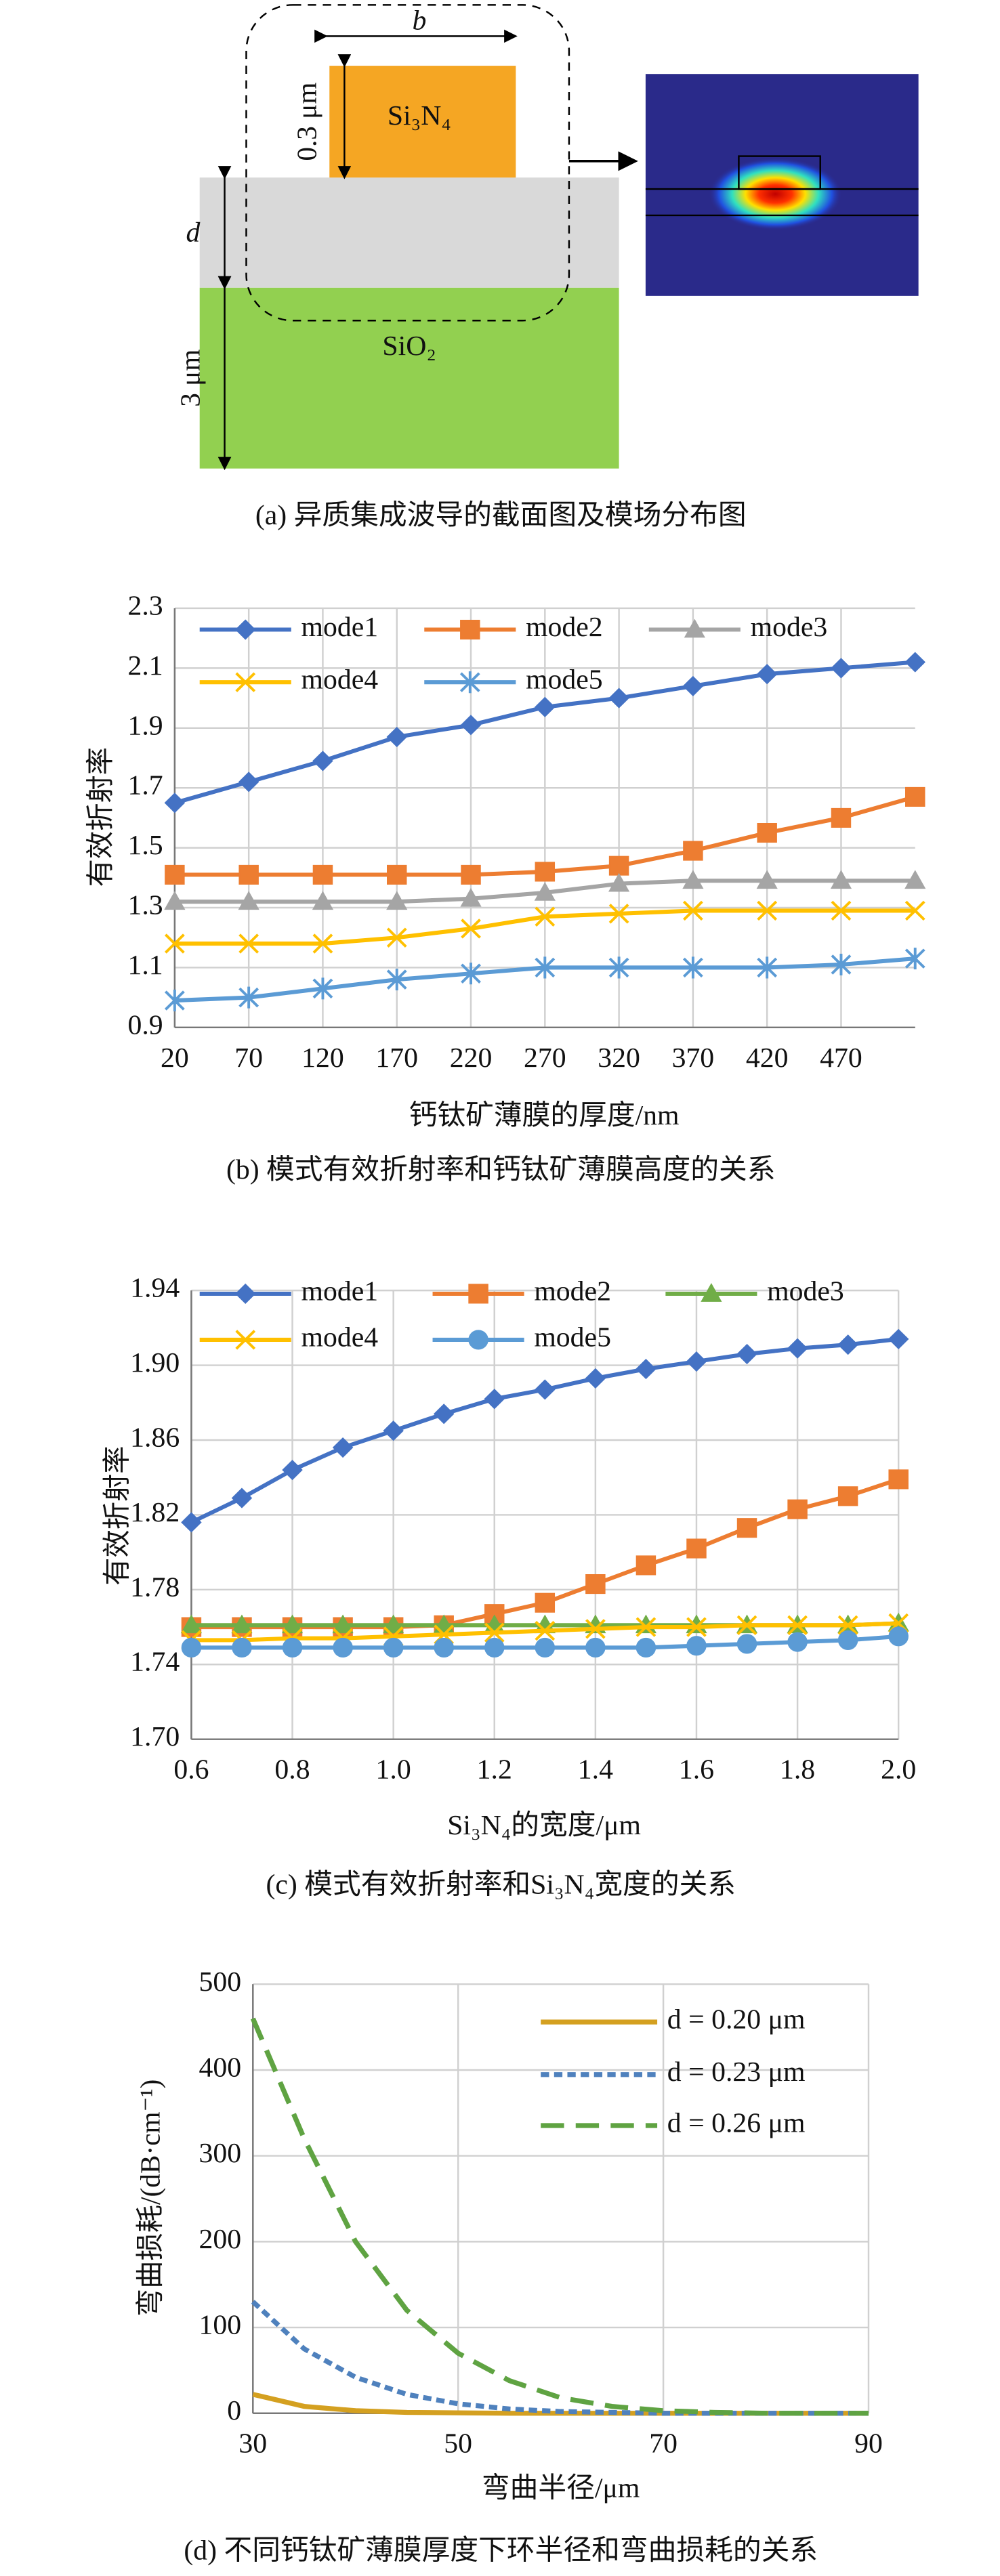 Image resolution: width=1000 pixels, height=2576 pixels. What do you see at coordinates (145, 605) in the screenshot?
I see `y-tick-label: 2.3` at bounding box center [145, 605].